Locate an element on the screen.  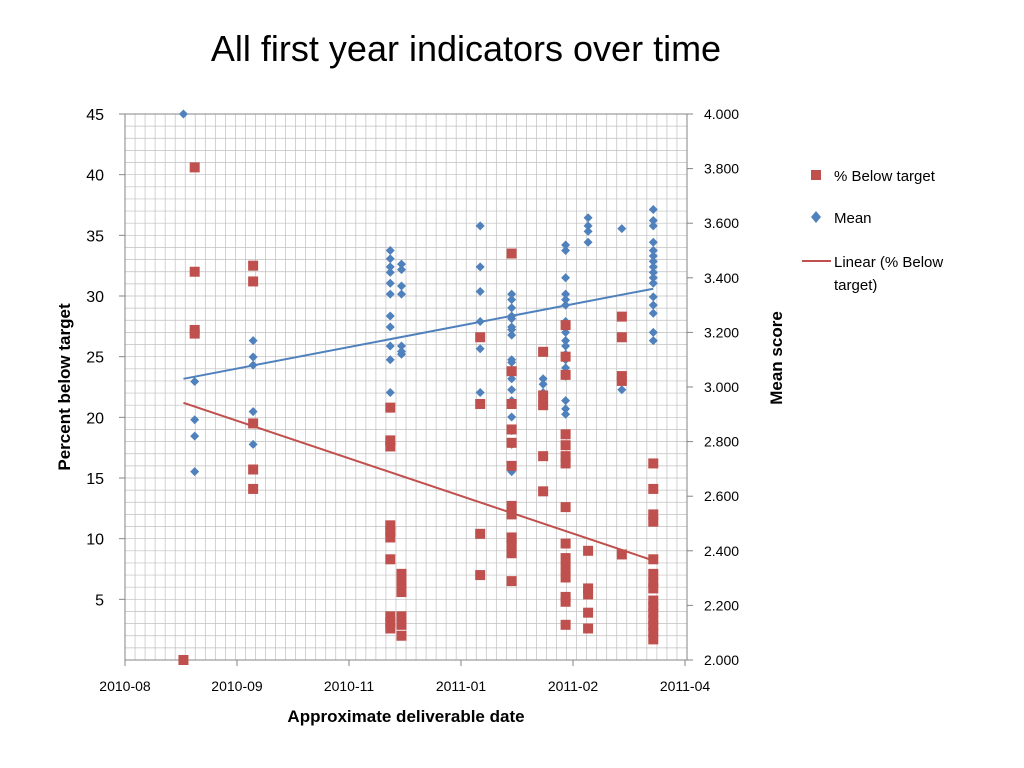
x-tick-label: 2010-08 is located at coordinates (125, 686).